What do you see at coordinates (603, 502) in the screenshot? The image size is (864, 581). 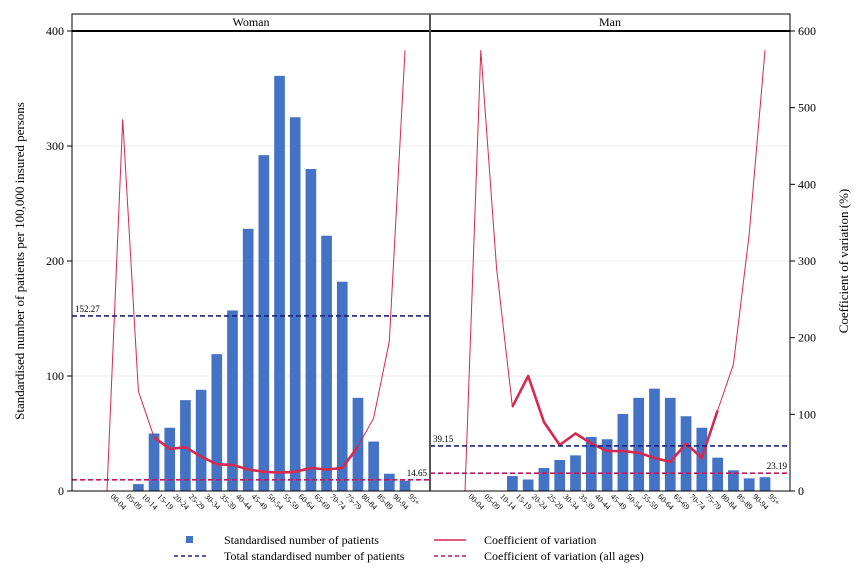 I see `xtick-man-40-44: 40-44` at bounding box center [603, 502].